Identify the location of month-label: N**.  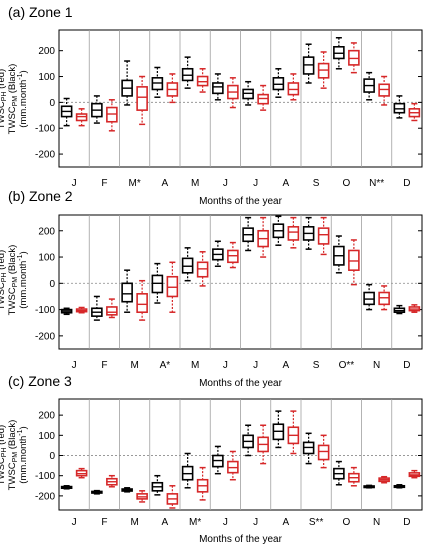
(376, 183).